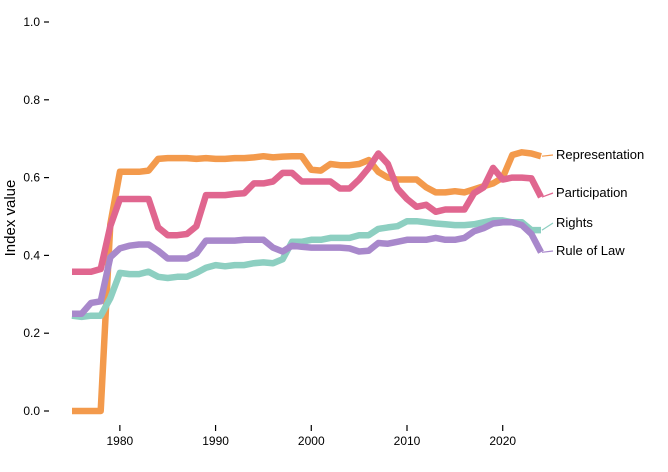 This screenshot has width=668, height=472. Describe the element at coordinates (590, 250) in the screenshot. I see `series-label-rule-of-law: Rule of Law` at that location.